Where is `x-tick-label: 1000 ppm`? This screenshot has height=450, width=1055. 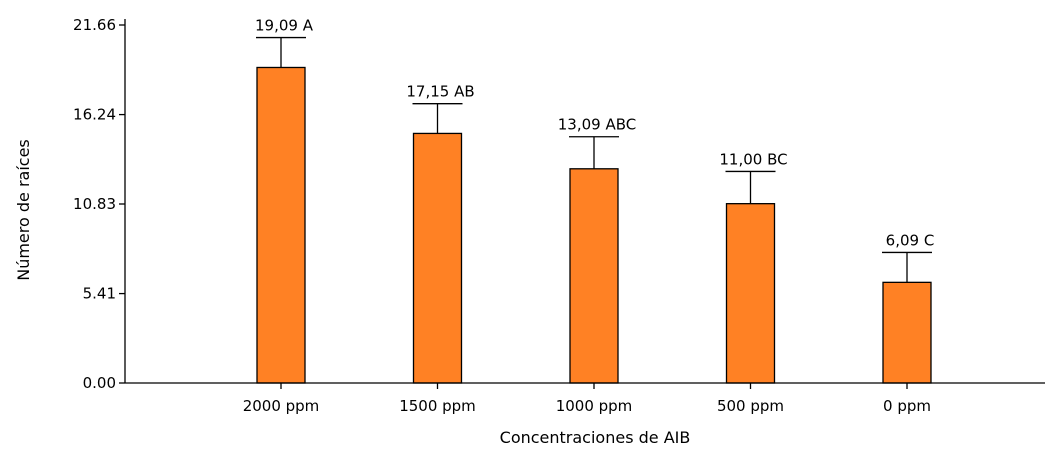
x-tick-label: 1000 ppm is located at coordinates (594, 406).